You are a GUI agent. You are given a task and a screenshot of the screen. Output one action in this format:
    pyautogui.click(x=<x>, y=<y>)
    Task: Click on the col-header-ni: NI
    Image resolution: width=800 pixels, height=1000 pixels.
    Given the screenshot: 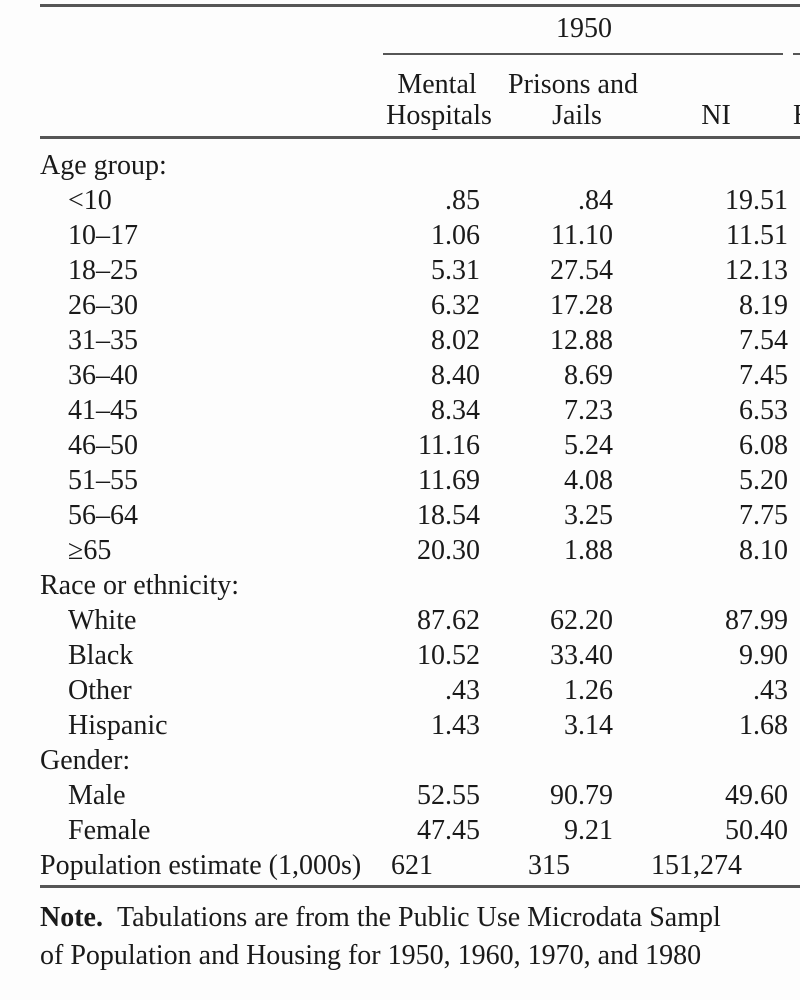 What is the action you would take?
    pyautogui.click(x=716, y=115)
    